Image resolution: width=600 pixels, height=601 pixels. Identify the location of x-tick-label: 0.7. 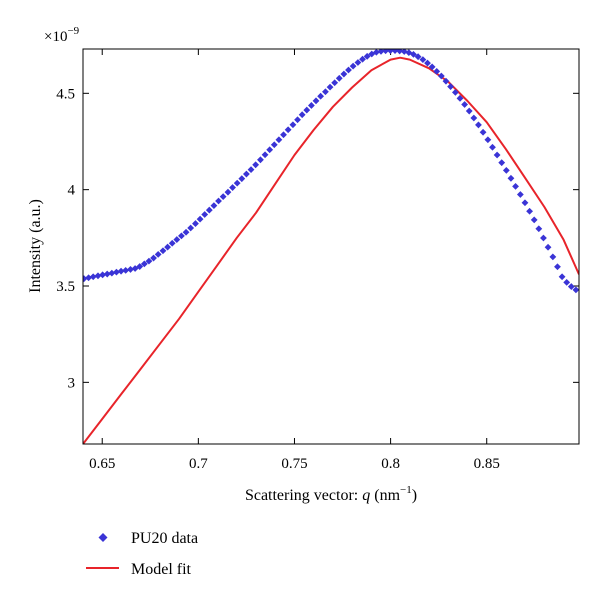
(198, 464).